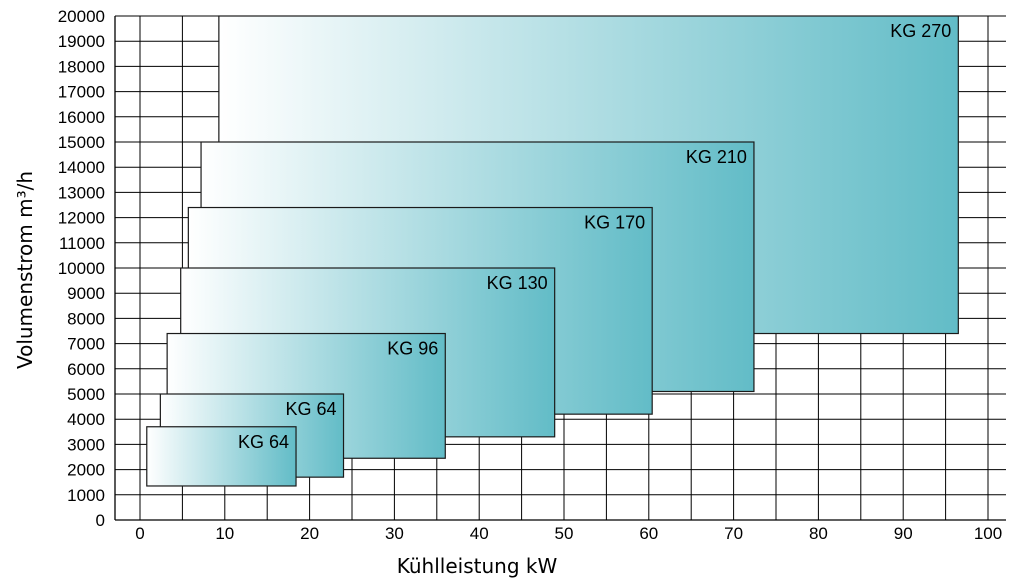 This screenshot has width=1014, height=583. I want to click on x-tick-label: 20, so click(309, 533).